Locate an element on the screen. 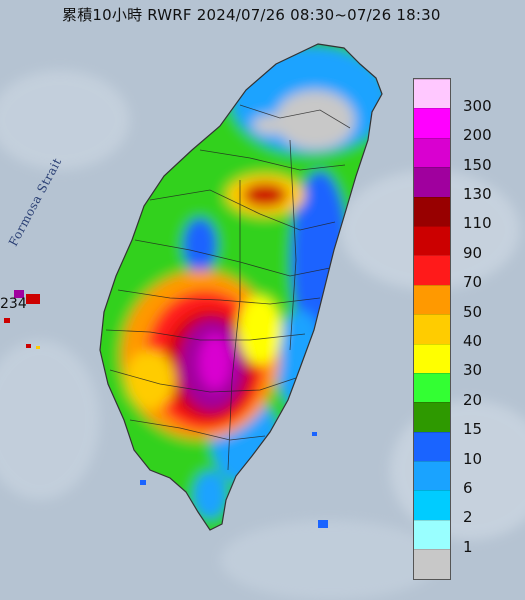 This screenshot has height=600, width=525. legend-label: 50 is located at coordinates (473, 311).